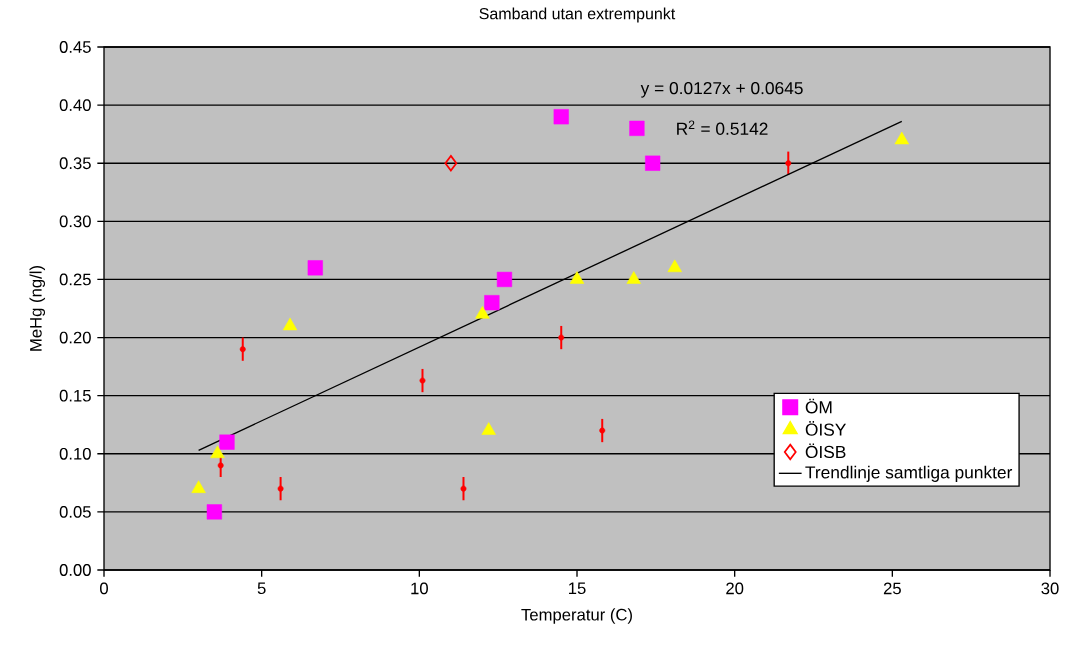 Image resolution: width=1066 pixels, height=657 pixels. I want to click on y-tick-label: 0.25, so click(75, 279).